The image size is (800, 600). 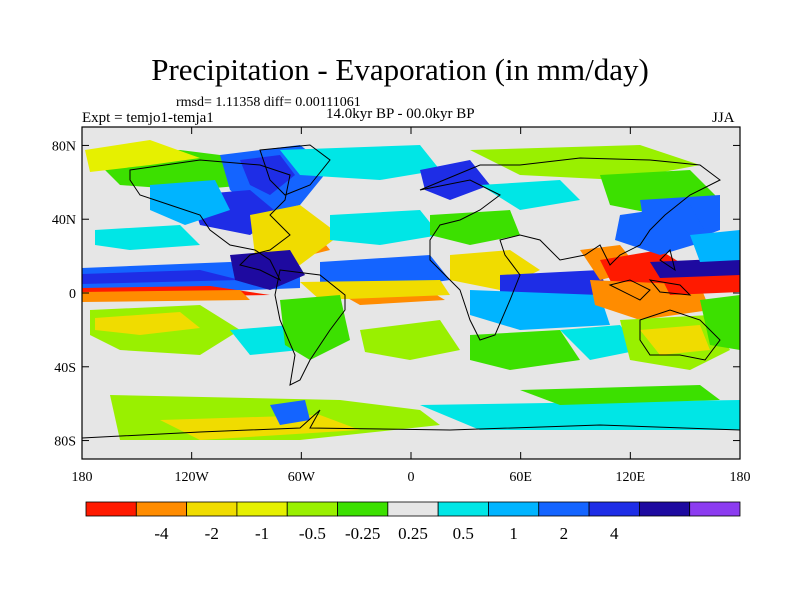 I want to click on indian-ocean-cyan, so click(x=540, y=310).